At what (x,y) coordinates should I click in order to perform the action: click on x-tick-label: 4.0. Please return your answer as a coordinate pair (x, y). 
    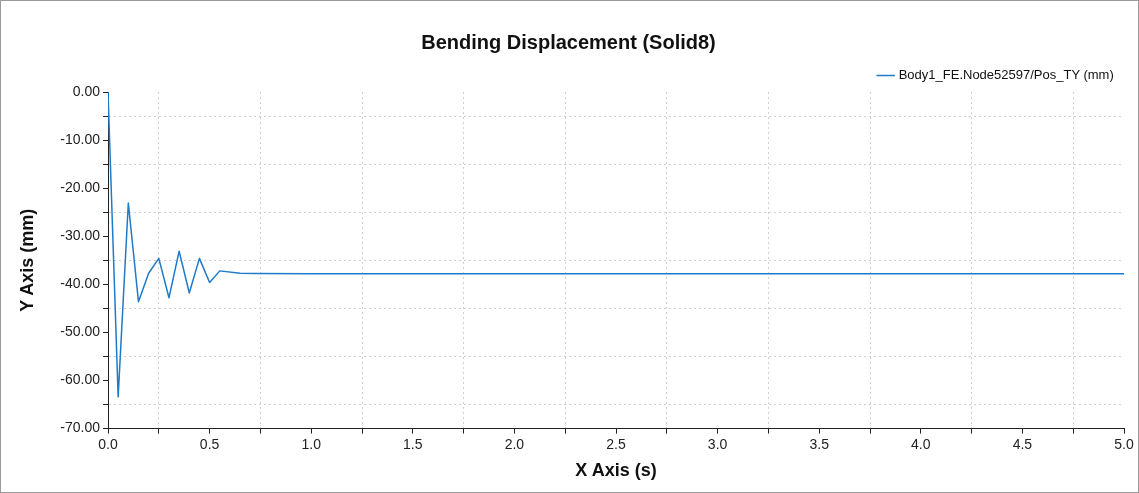
    Looking at the image, I should click on (921, 443).